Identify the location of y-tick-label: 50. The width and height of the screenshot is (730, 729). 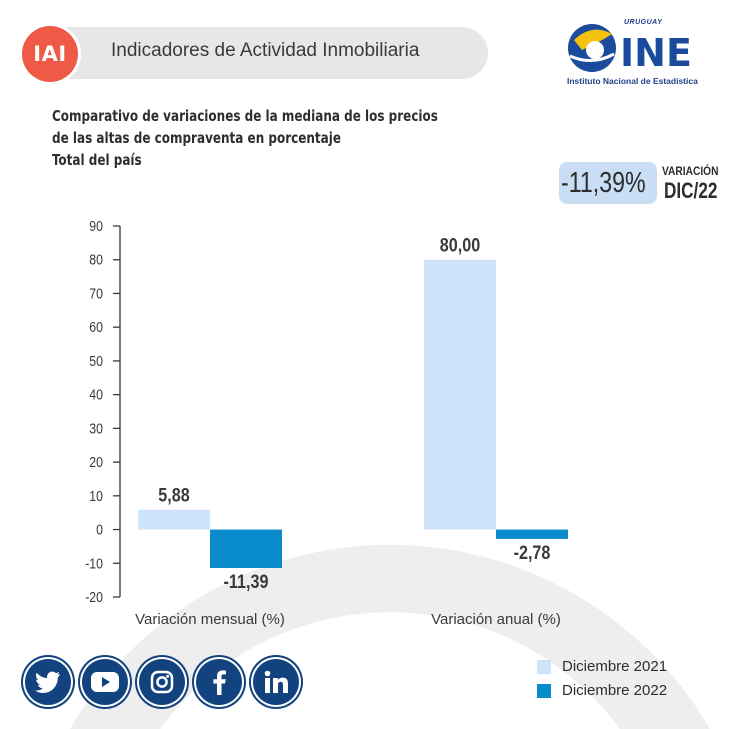
(96, 361).